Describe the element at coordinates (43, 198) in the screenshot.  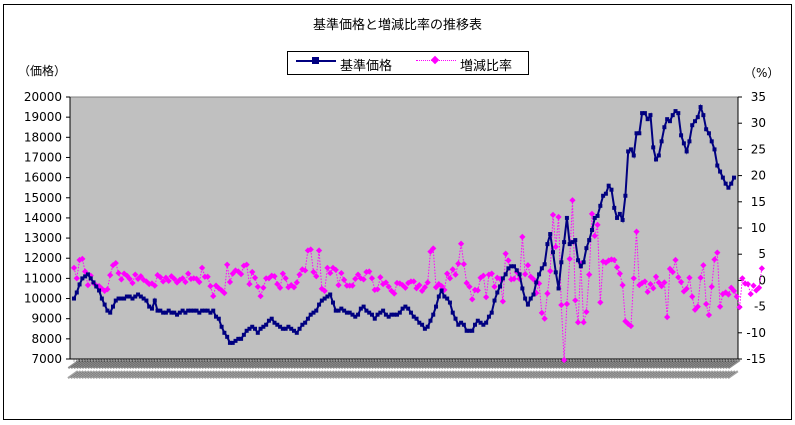
I see `y-left-tick-label: 15000` at that location.